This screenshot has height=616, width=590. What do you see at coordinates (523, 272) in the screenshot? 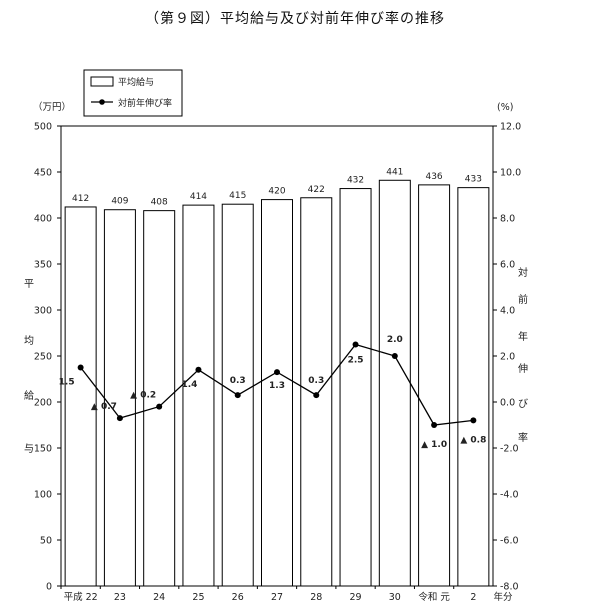
I see `y-right-label-char: 対` at bounding box center [523, 272].